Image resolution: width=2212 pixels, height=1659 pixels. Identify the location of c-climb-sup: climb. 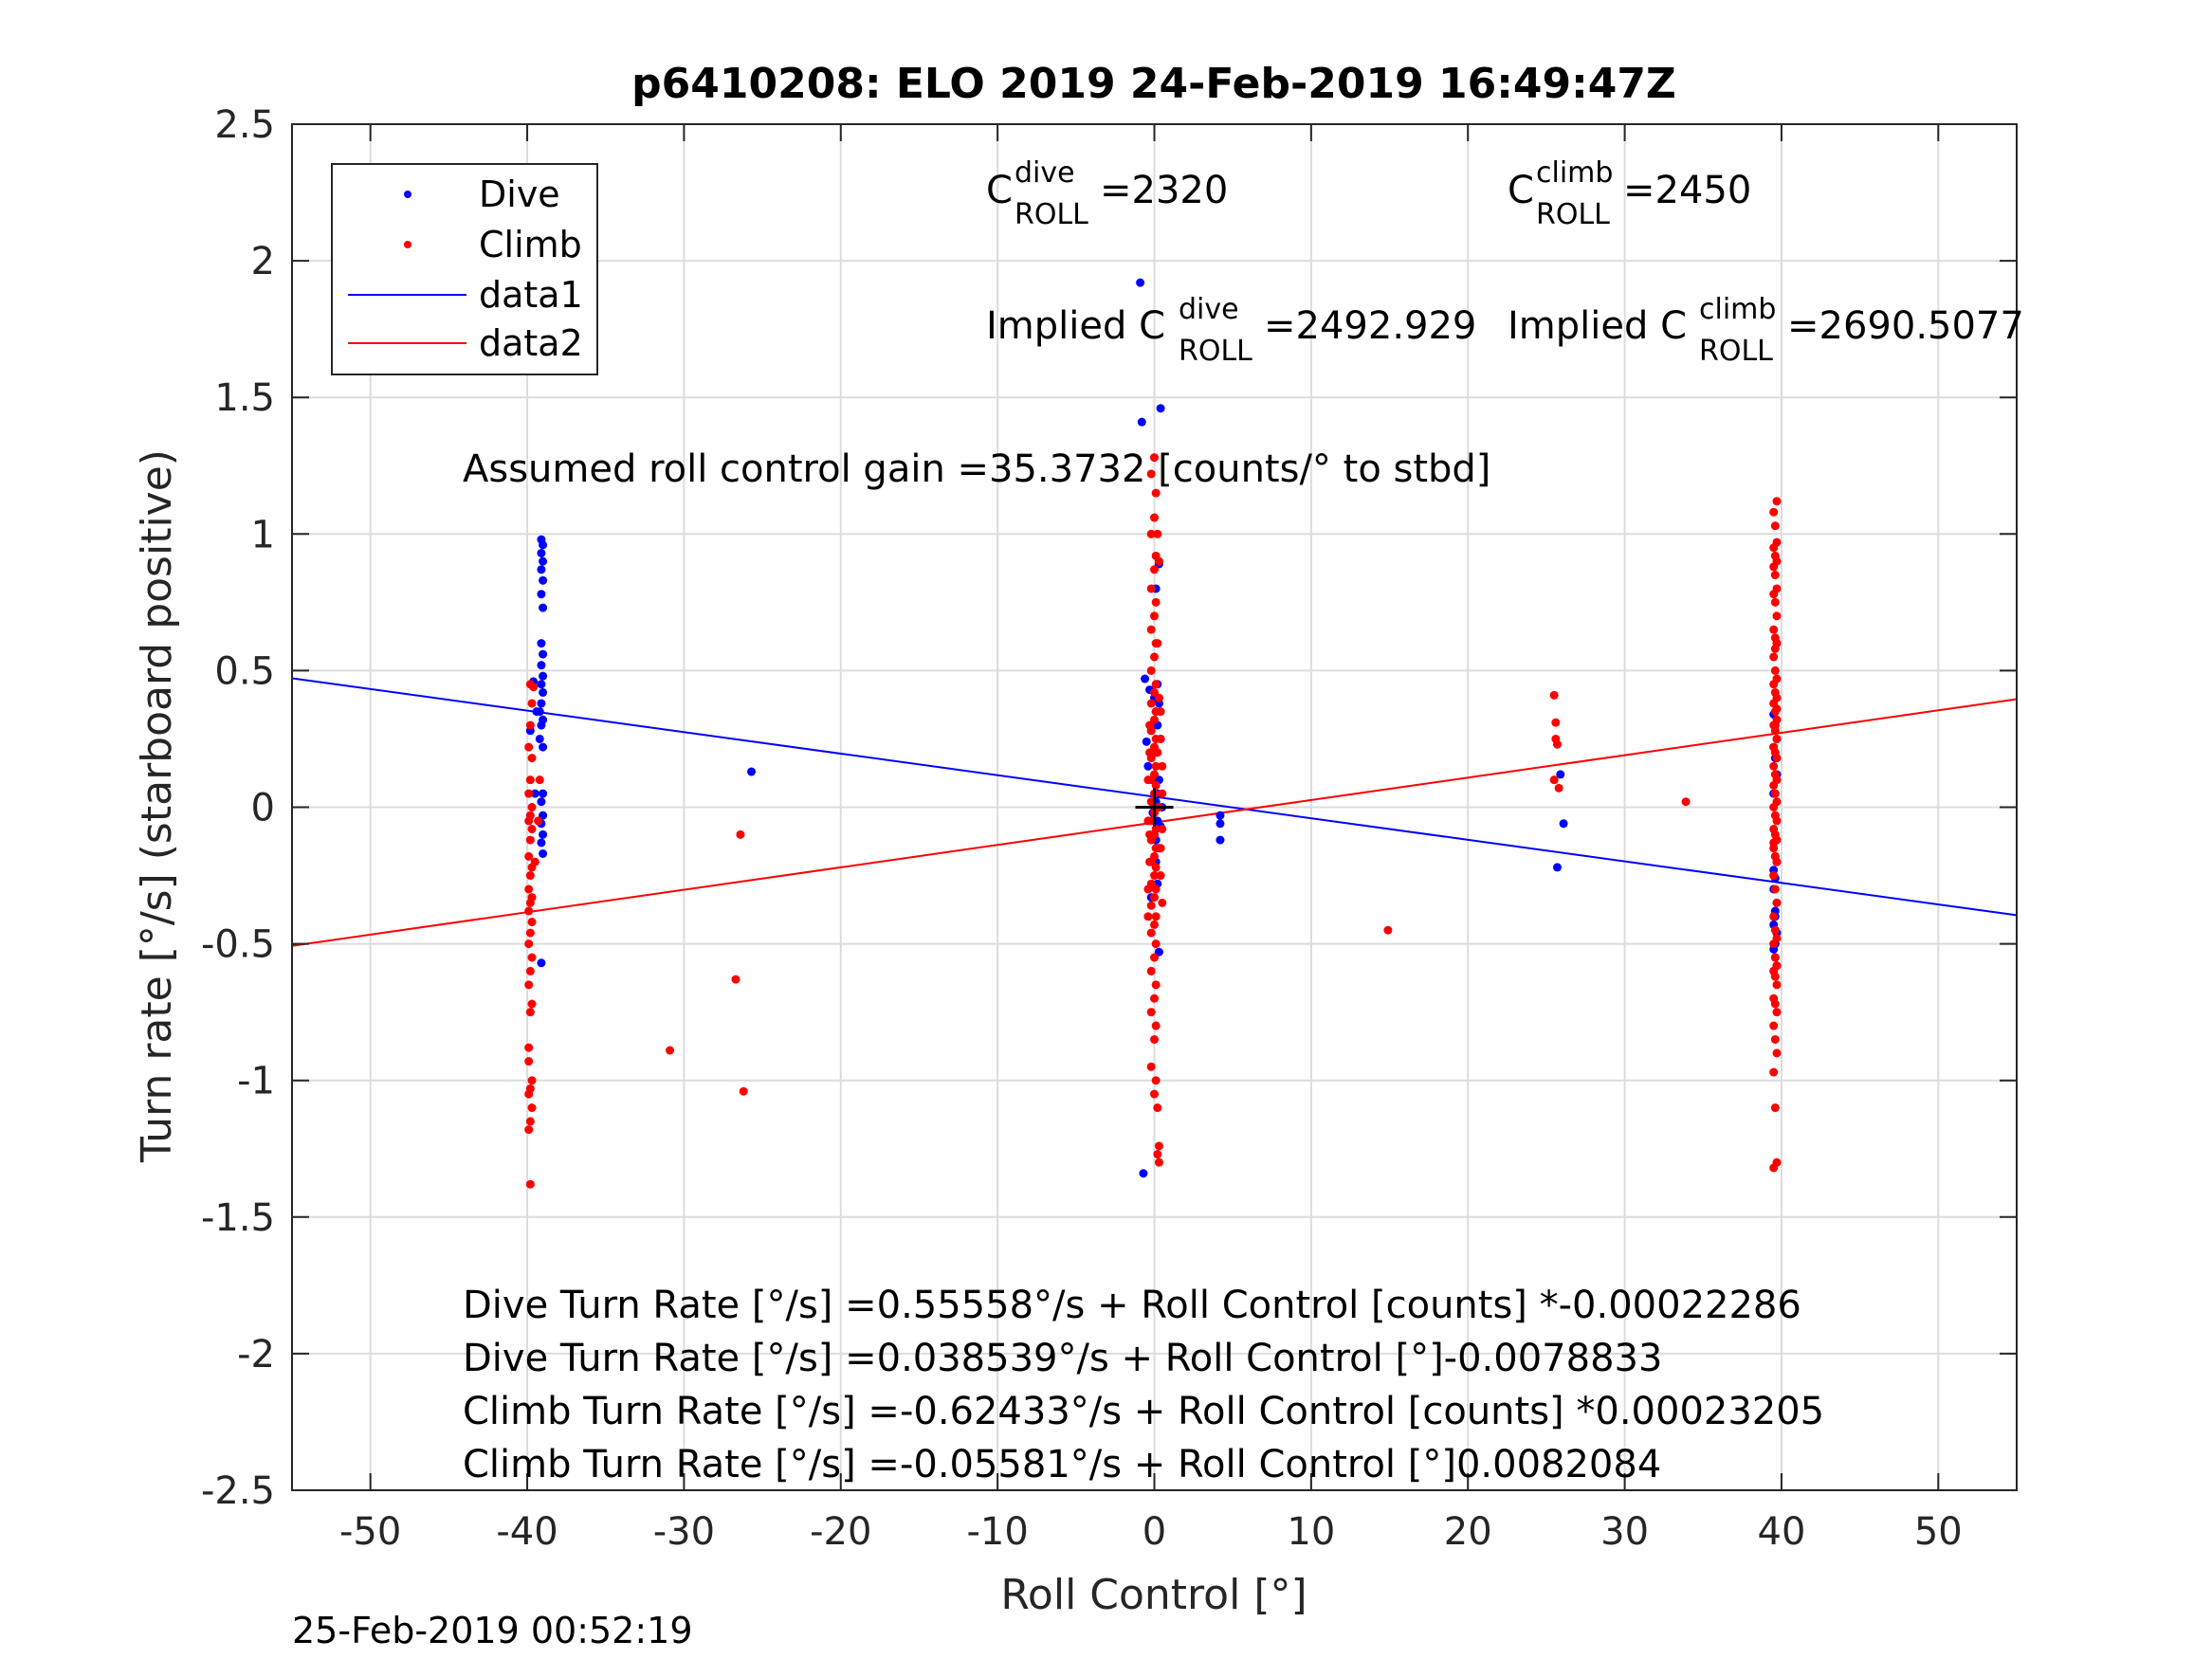
(1574, 173).